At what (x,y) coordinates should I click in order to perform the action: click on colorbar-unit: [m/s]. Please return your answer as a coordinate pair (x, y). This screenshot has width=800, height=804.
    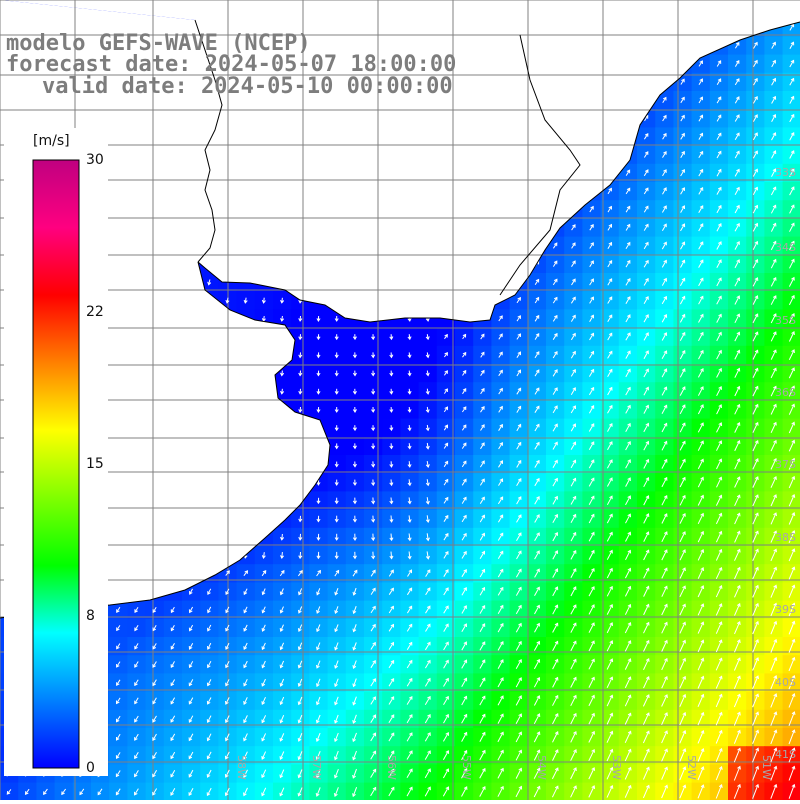
    Looking at the image, I should click on (51, 141).